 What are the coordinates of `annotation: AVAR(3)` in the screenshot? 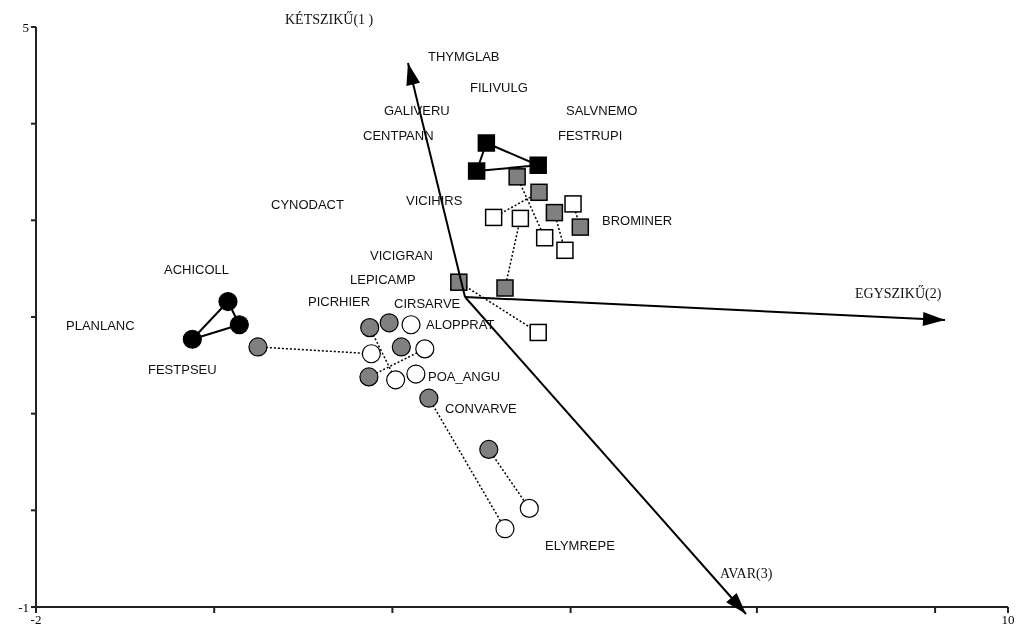 It's located at (746, 574).